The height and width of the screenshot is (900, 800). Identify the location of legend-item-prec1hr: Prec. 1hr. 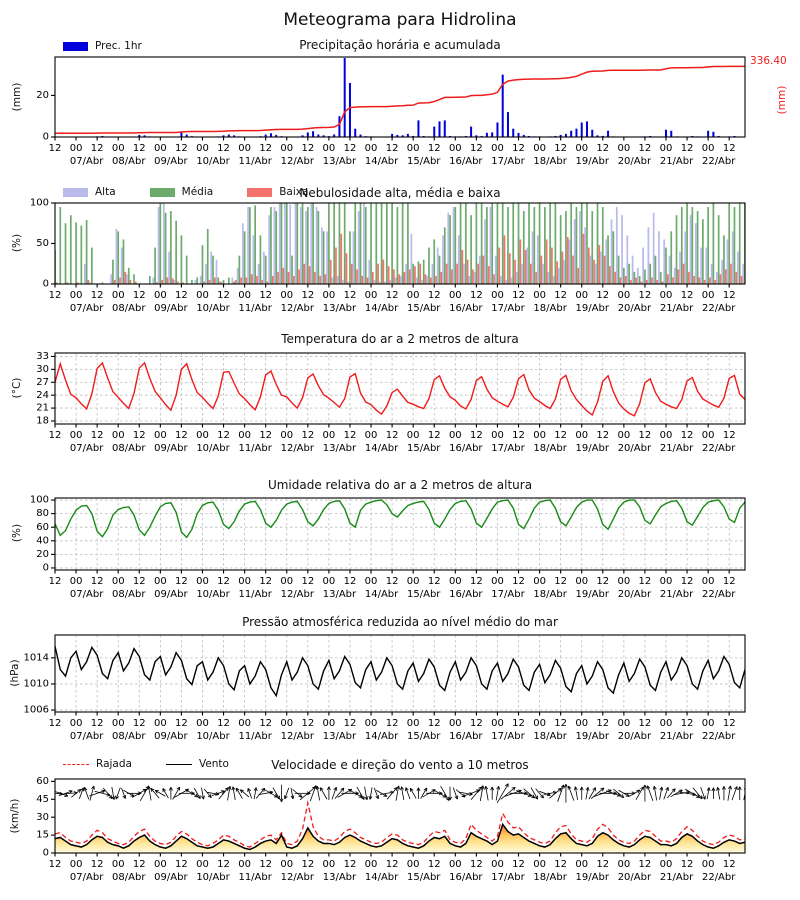
(102, 46).